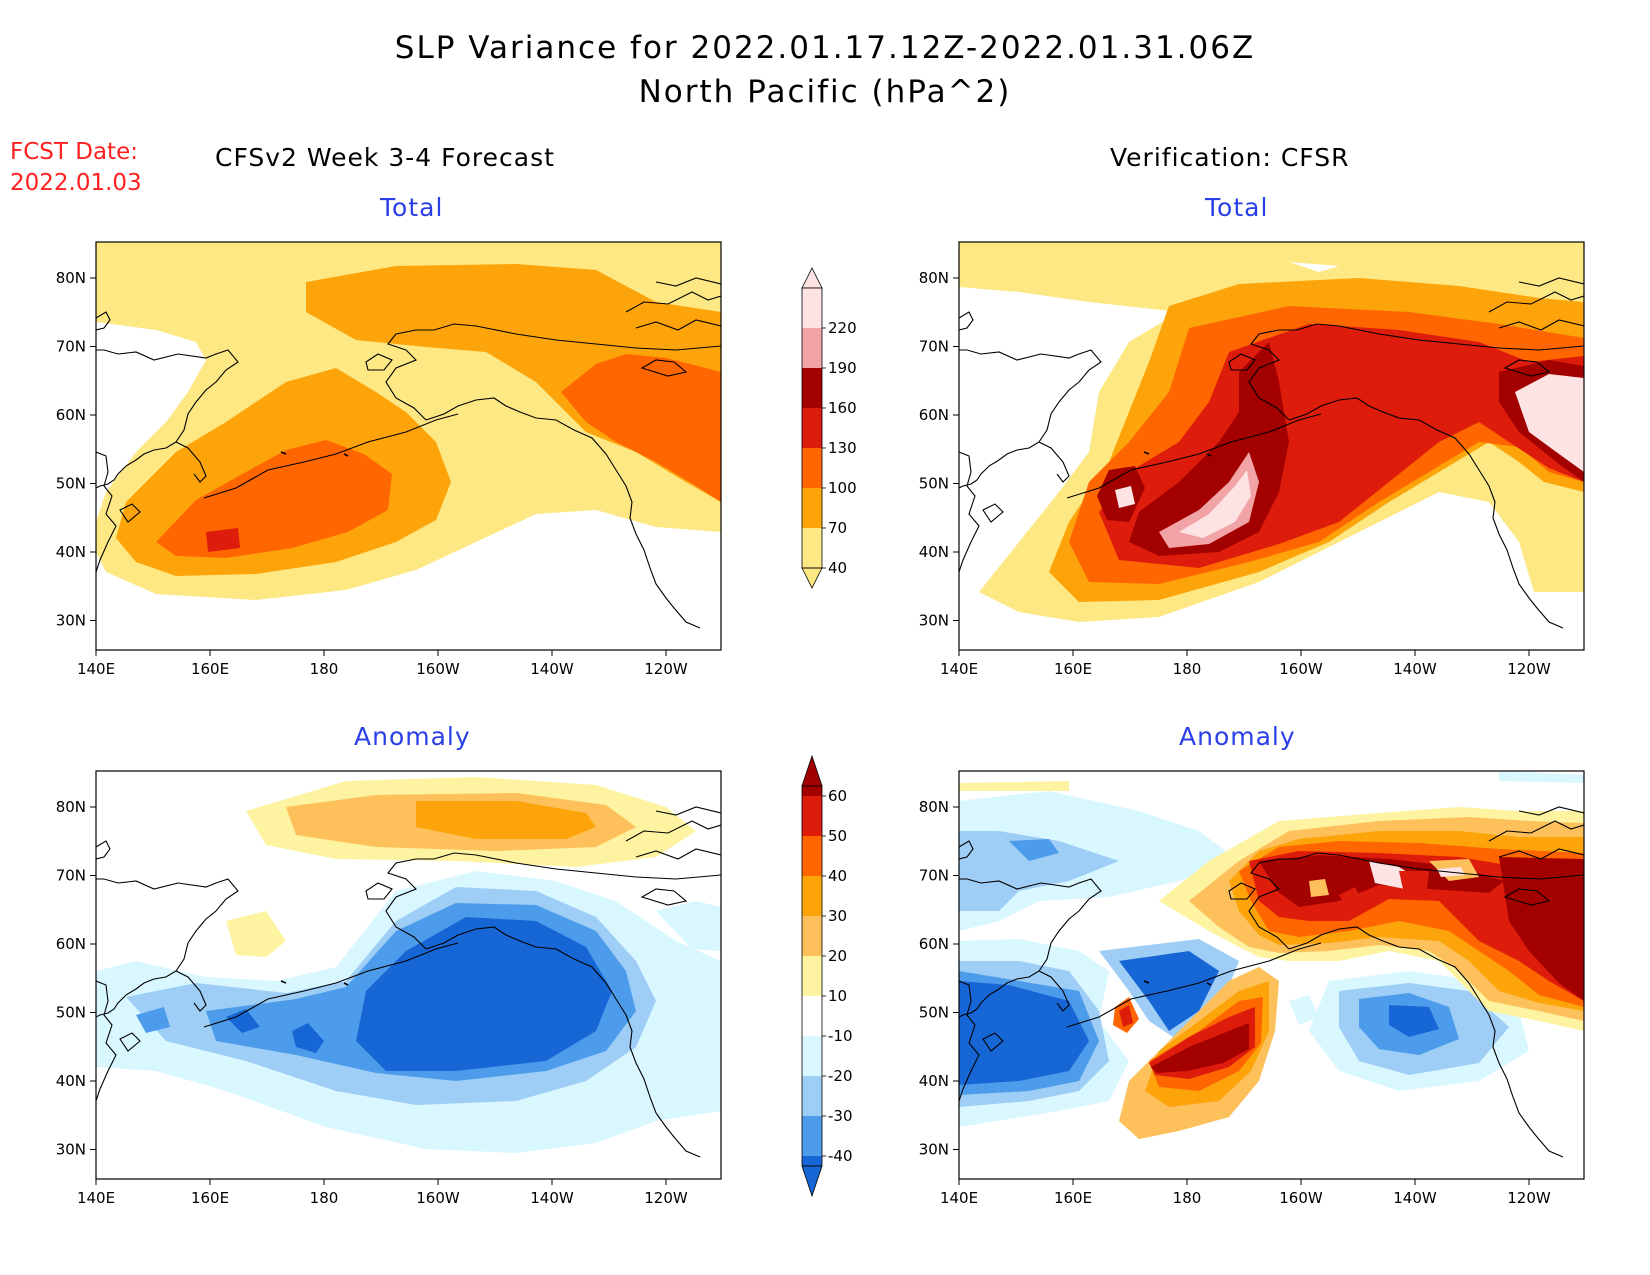 This screenshot has height=1275, width=1650. Describe the element at coordinates (1230, 157) in the screenshot. I see `verification-column-title: Verification: CFSR` at that location.